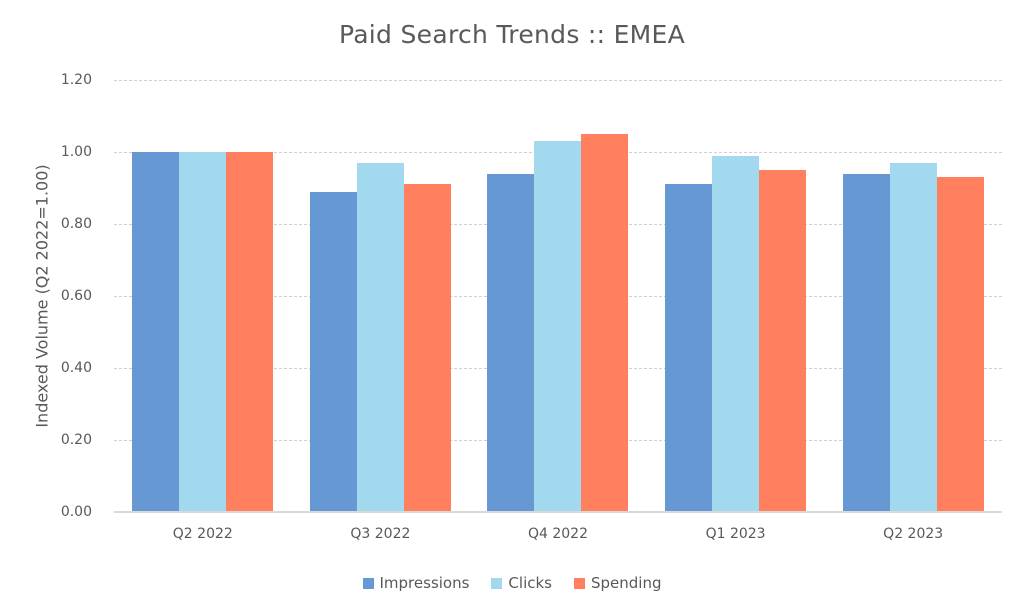  What do you see at coordinates (512, 34) in the screenshot?
I see `chart-title: Paid Search Trends :: EMEA` at bounding box center [512, 34].